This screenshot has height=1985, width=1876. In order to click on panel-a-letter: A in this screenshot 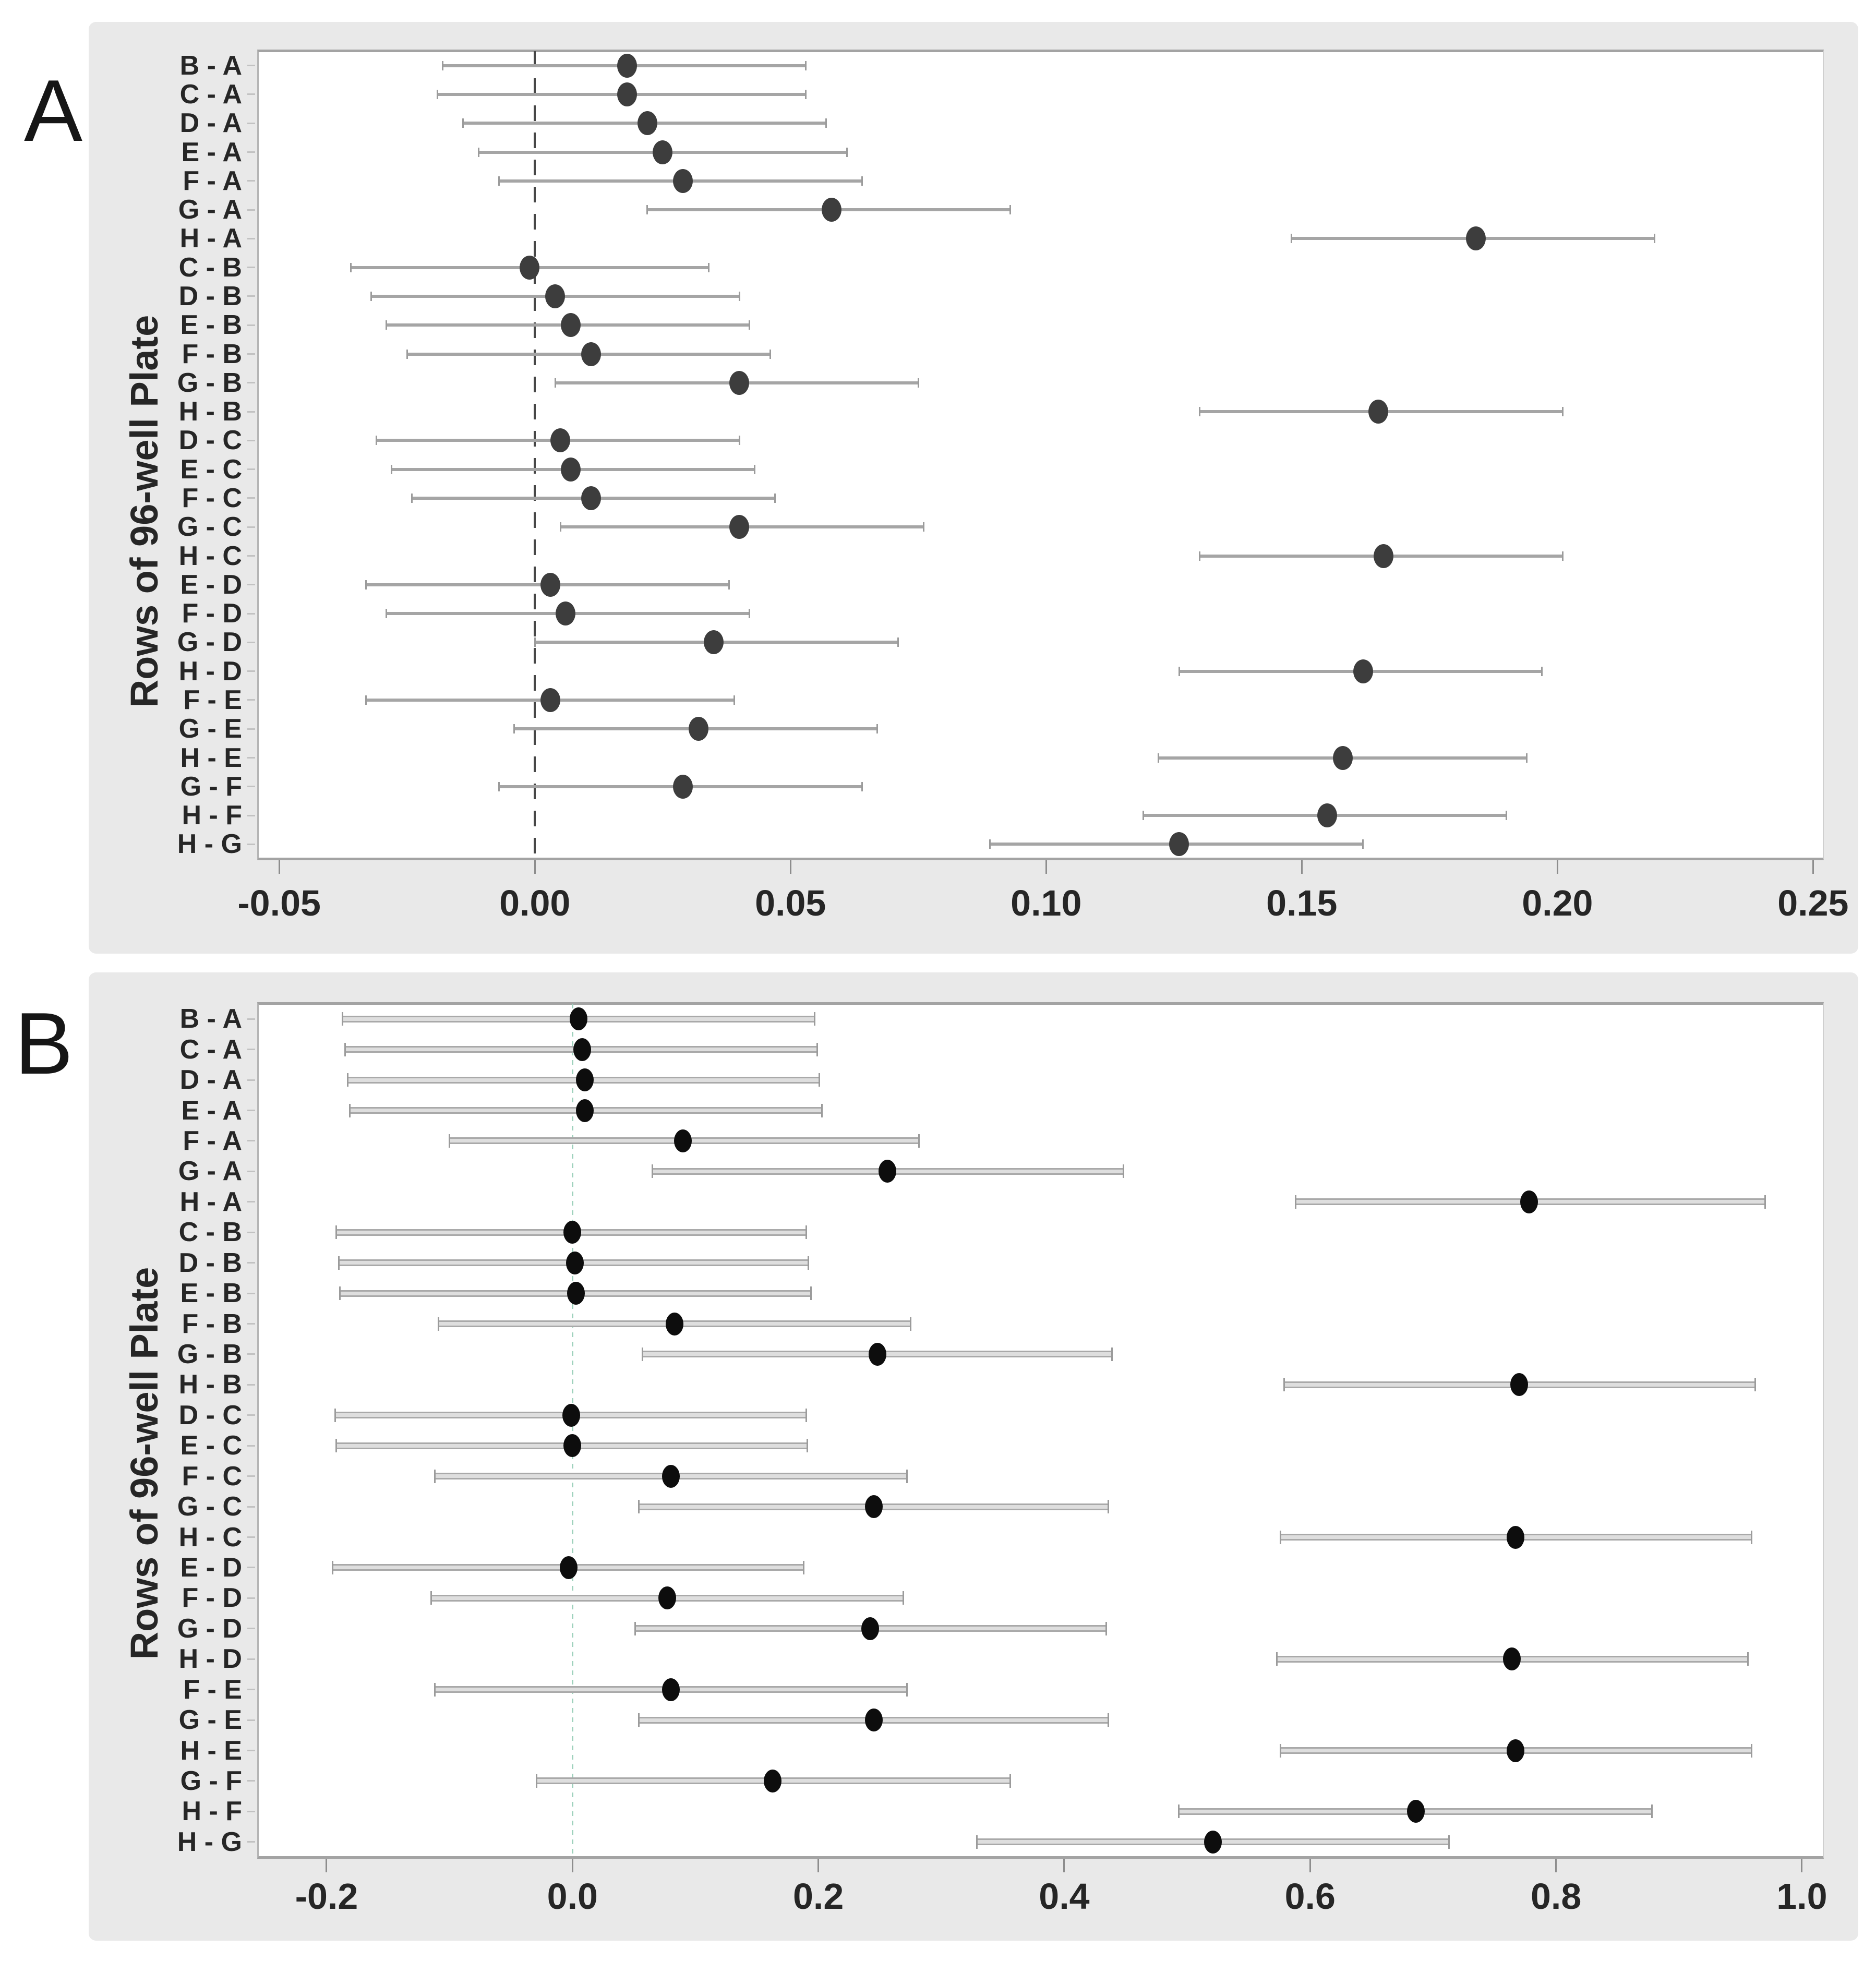, I will do `click(53, 111)`.